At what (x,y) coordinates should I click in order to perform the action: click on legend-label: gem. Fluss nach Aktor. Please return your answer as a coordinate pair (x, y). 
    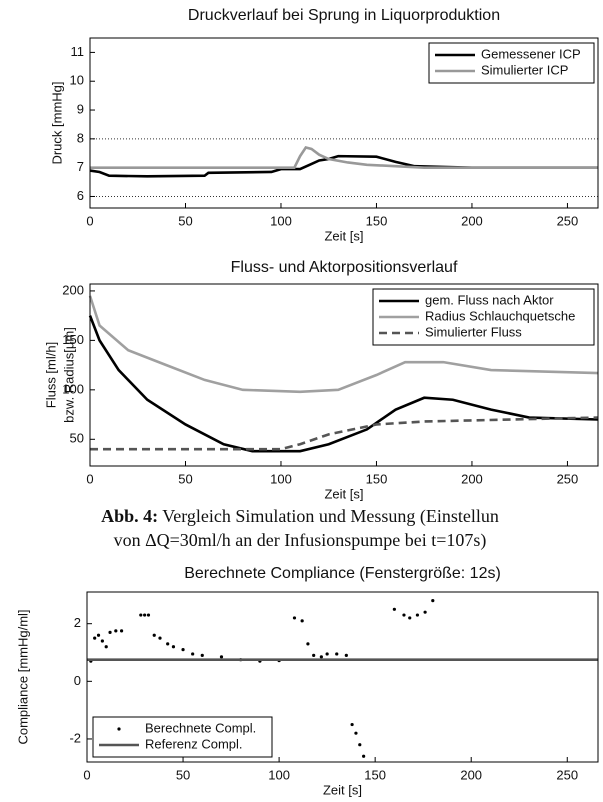
    Looking at the image, I should click on (489, 299).